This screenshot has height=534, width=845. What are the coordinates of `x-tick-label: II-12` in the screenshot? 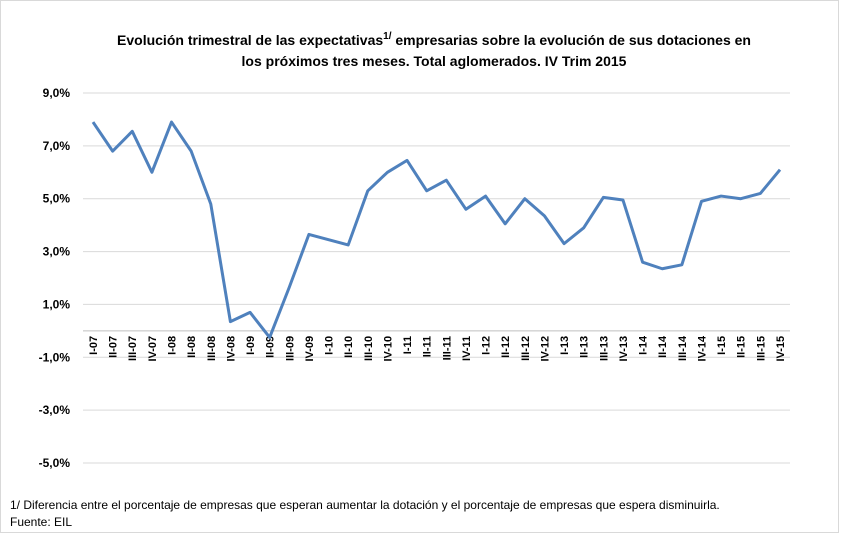 It's located at (506, 347).